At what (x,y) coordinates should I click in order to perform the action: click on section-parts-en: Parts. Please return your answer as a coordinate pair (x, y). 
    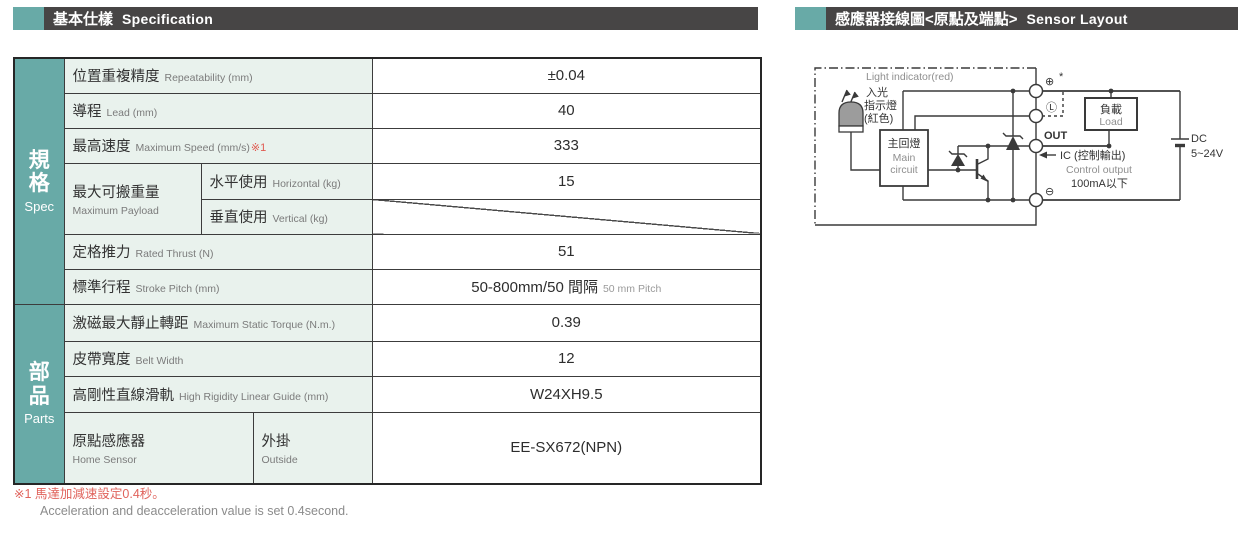
    Looking at the image, I should click on (39, 419).